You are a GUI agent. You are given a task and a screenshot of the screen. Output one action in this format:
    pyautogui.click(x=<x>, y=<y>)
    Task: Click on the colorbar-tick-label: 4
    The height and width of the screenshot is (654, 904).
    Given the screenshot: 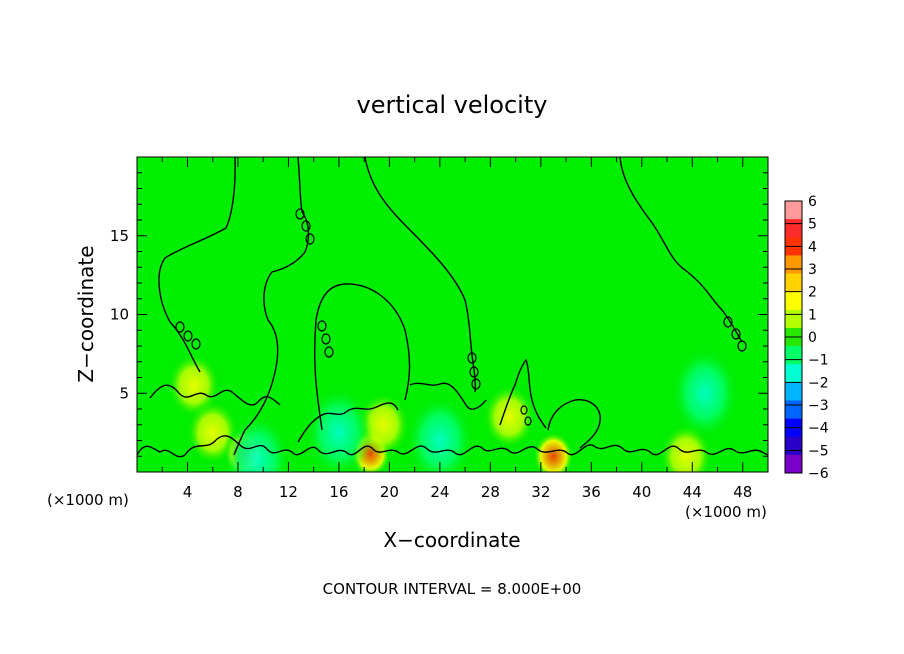 What is the action you would take?
    pyautogui.click(x=812, y=247)
    